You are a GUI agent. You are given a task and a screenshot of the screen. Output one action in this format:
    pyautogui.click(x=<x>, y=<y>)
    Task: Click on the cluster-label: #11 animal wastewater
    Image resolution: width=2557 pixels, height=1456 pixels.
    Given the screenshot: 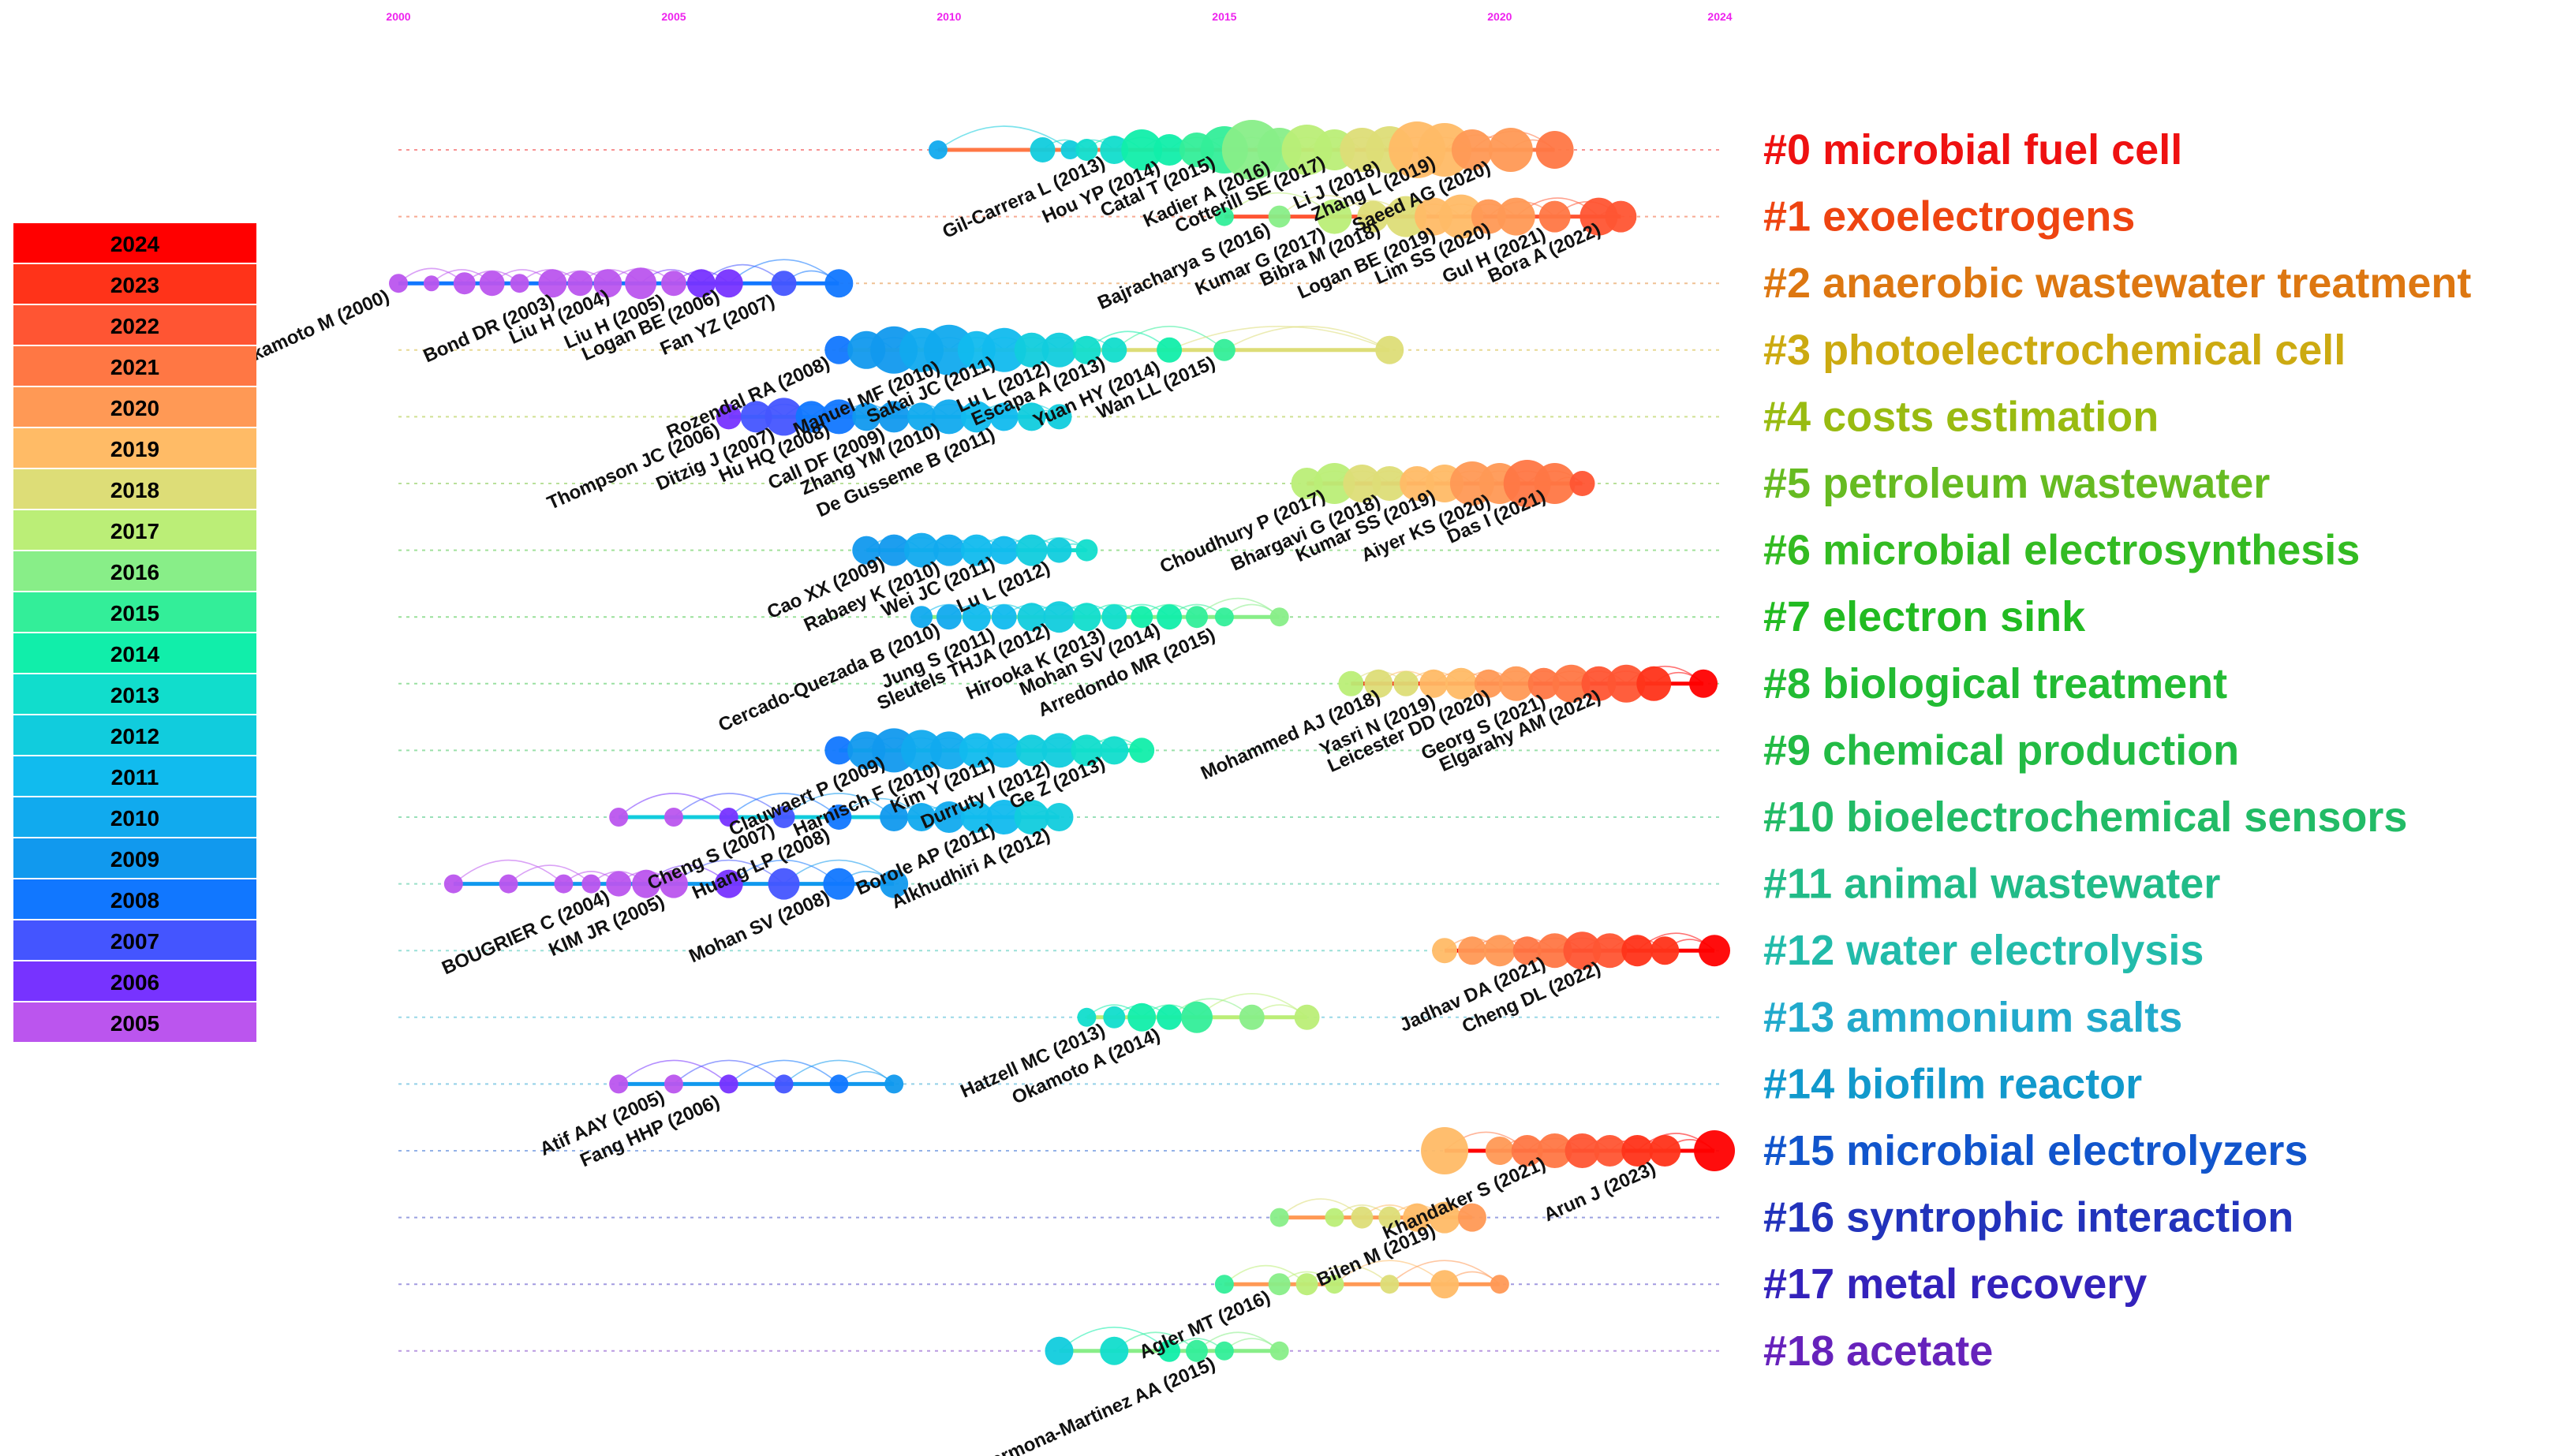 What is the action you would take?
    pyautogui.click(x=1991, y=884)
    